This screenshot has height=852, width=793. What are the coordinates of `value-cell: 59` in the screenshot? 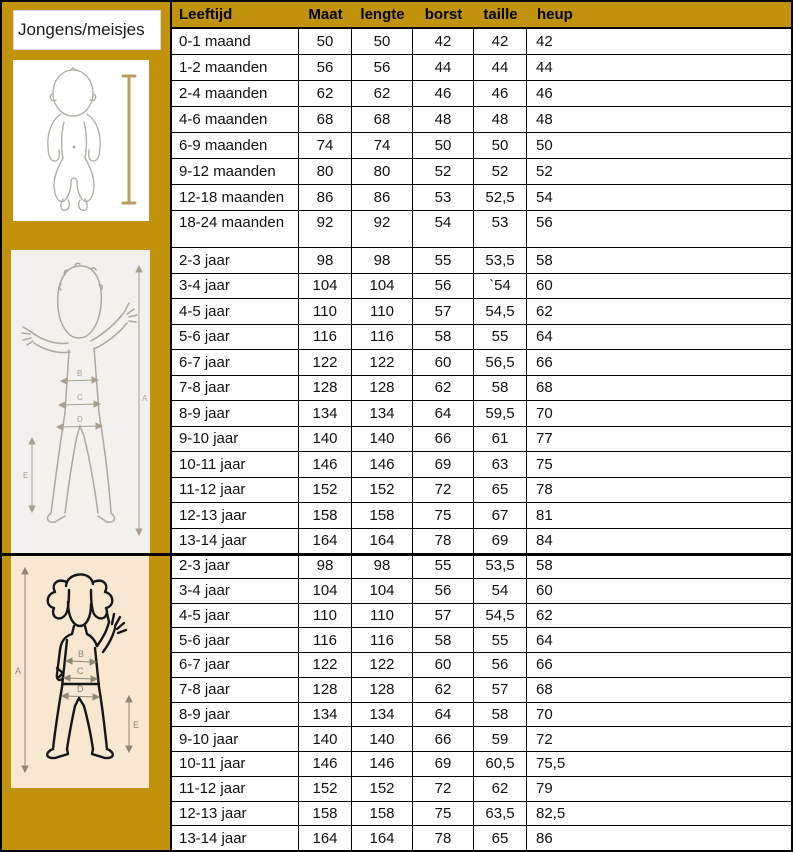 It's located at (500, 739).